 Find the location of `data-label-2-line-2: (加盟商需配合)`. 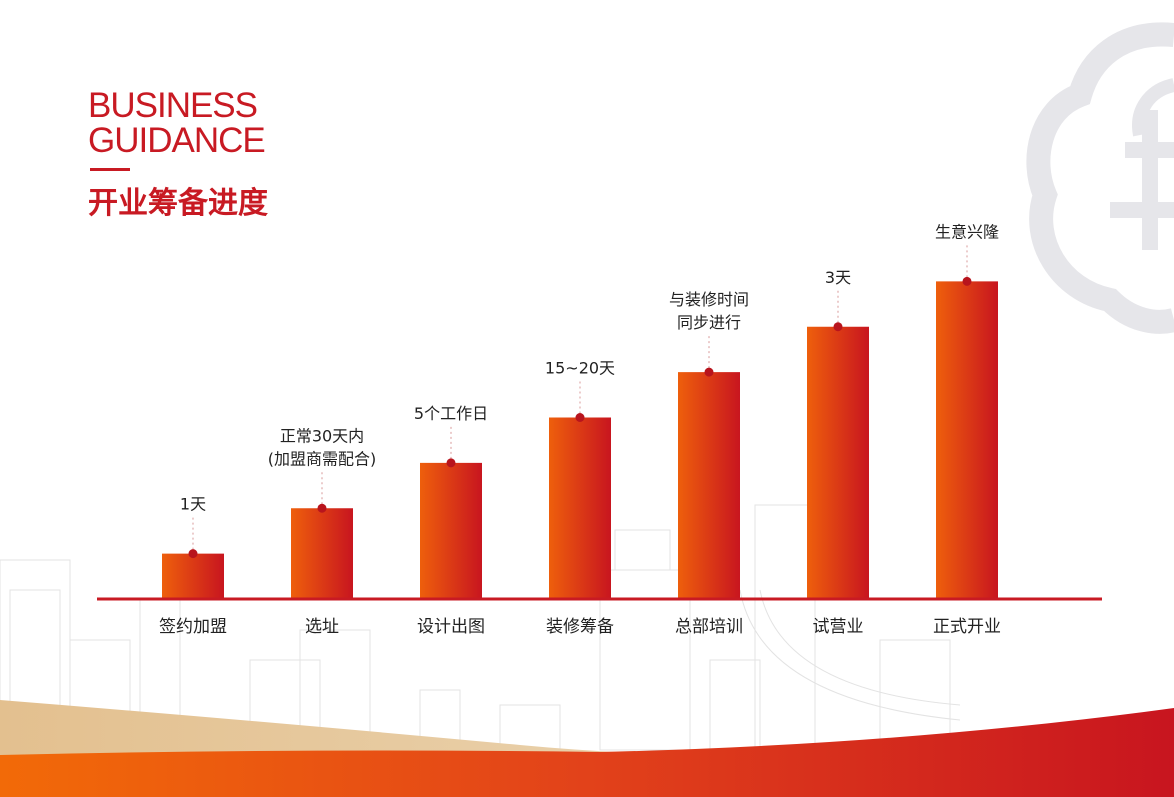

data-label-2-line-2: (加盟商需配合) is located at coordinates (322, 458).